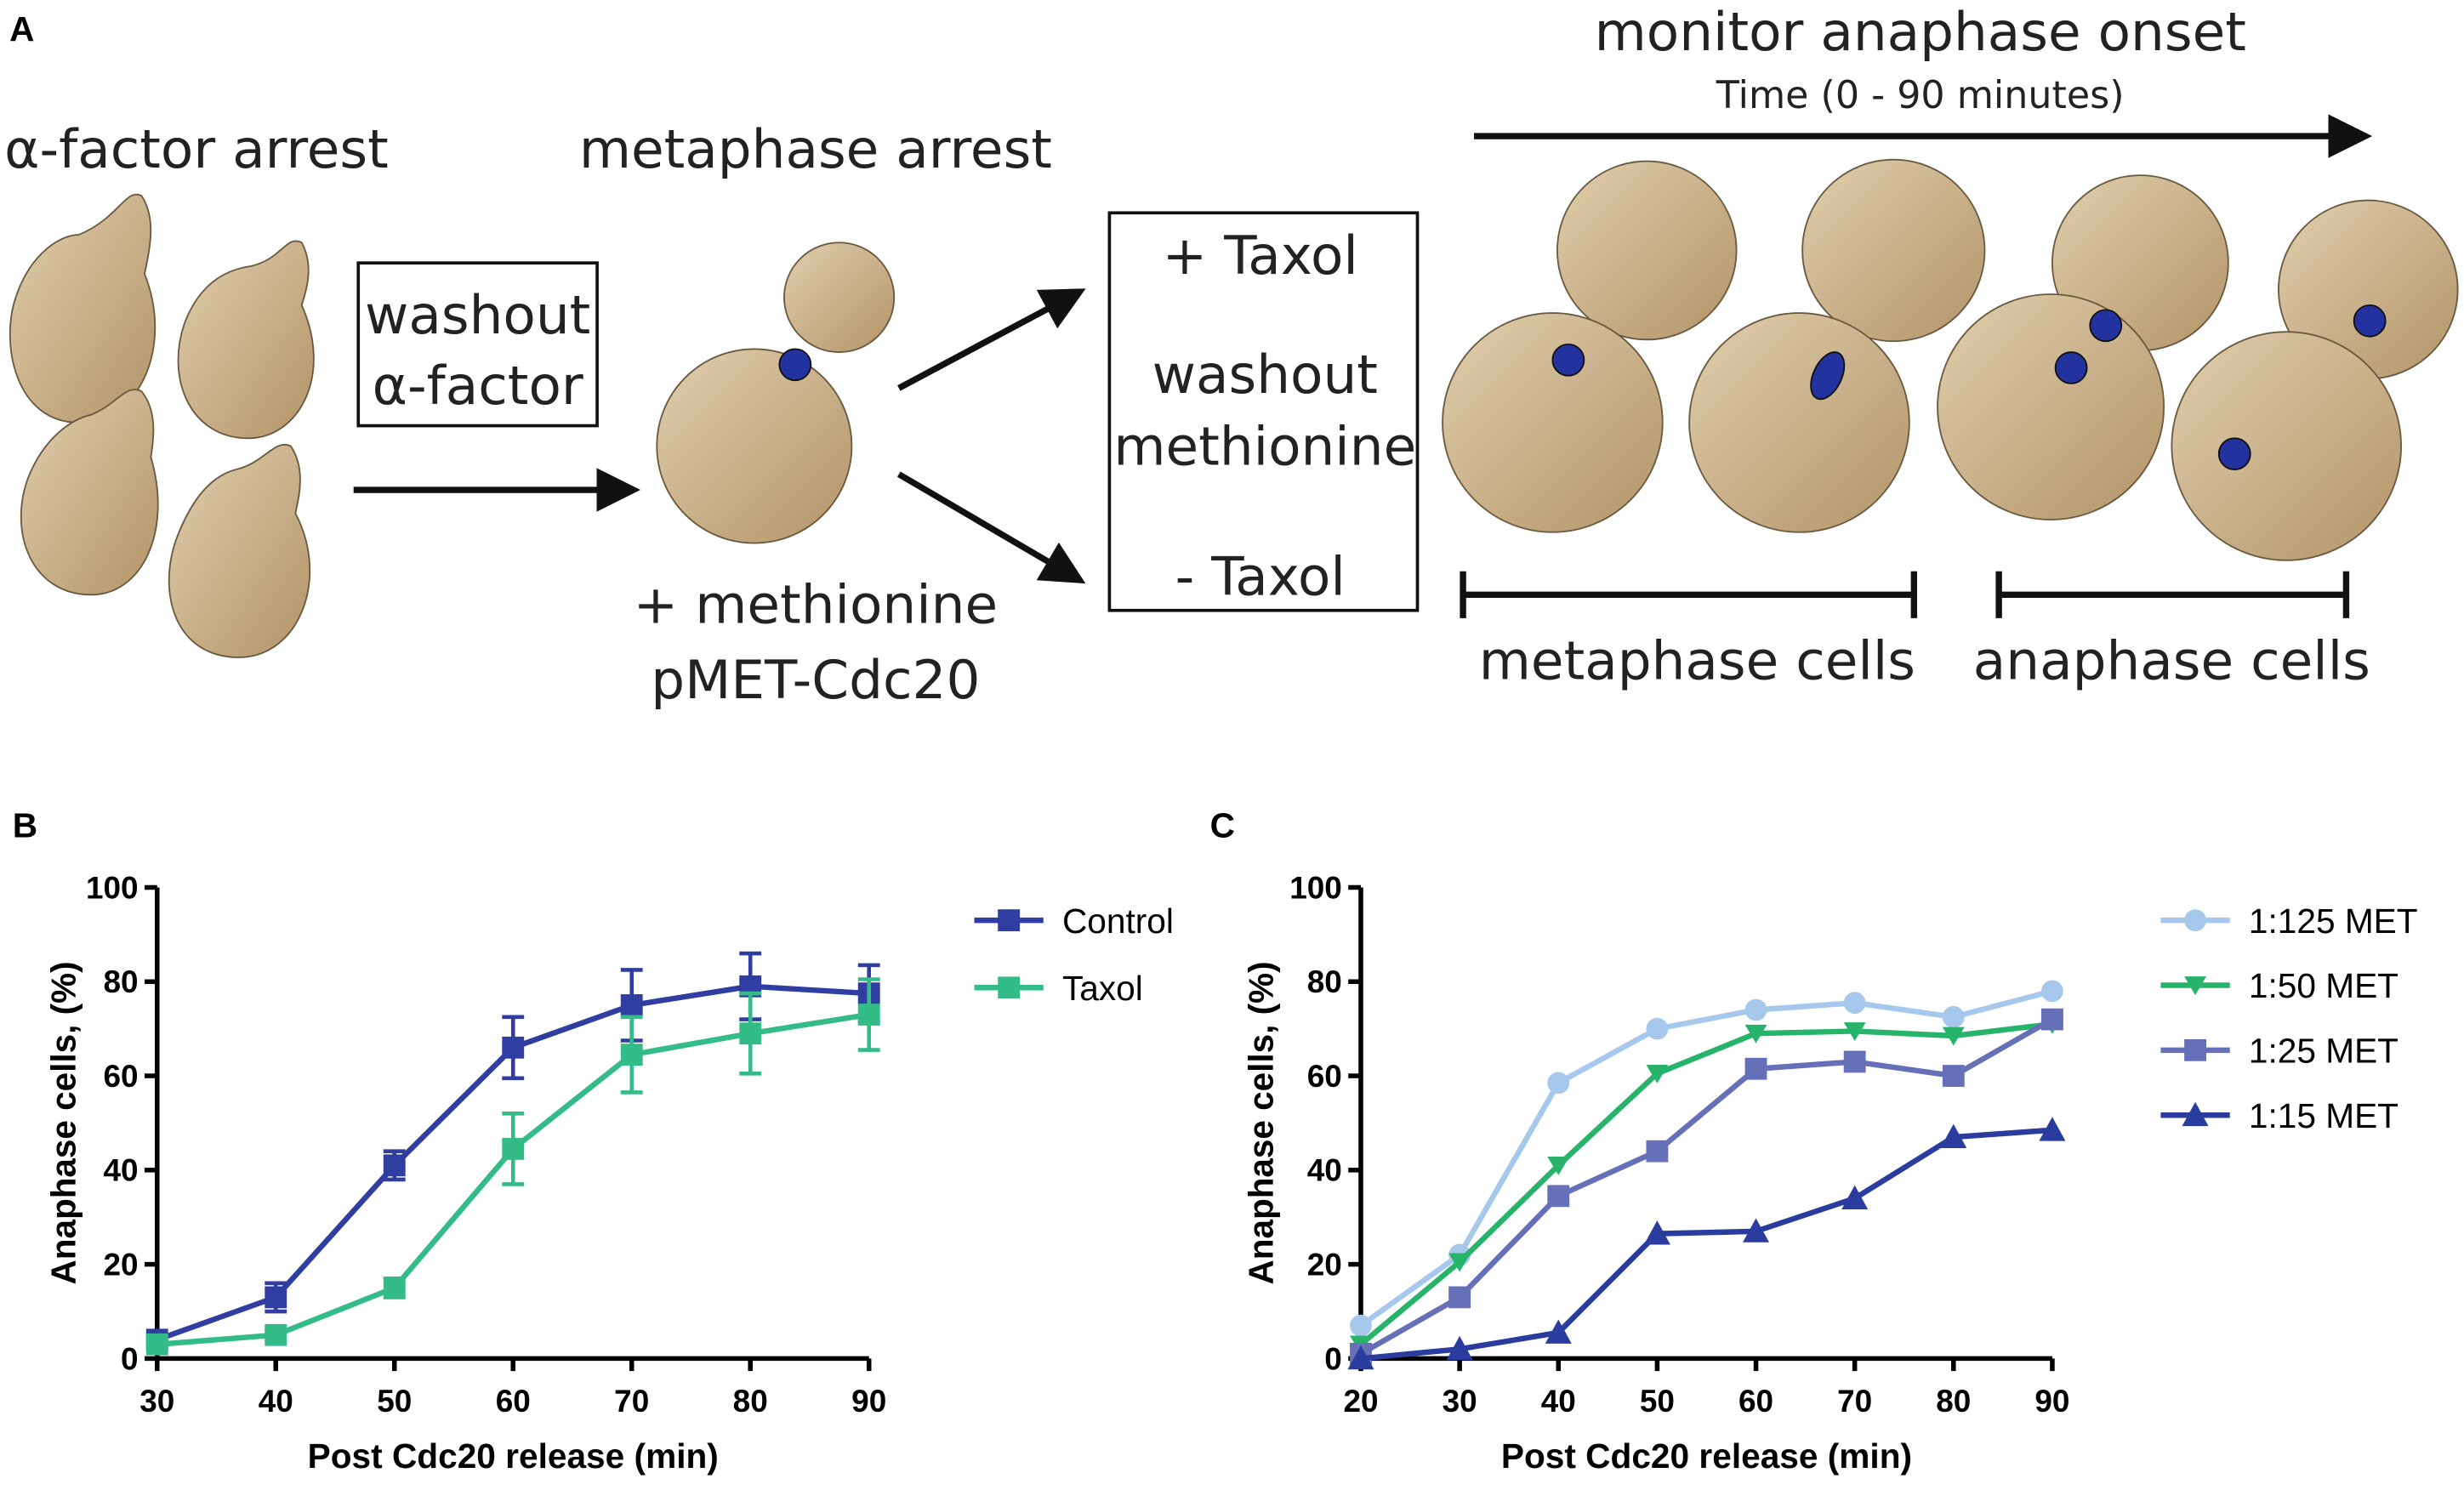 Image resolution: width=2464 pixels, height=1490 pixels. I want to click on box-text: + Taxol, so click(1260, 256).